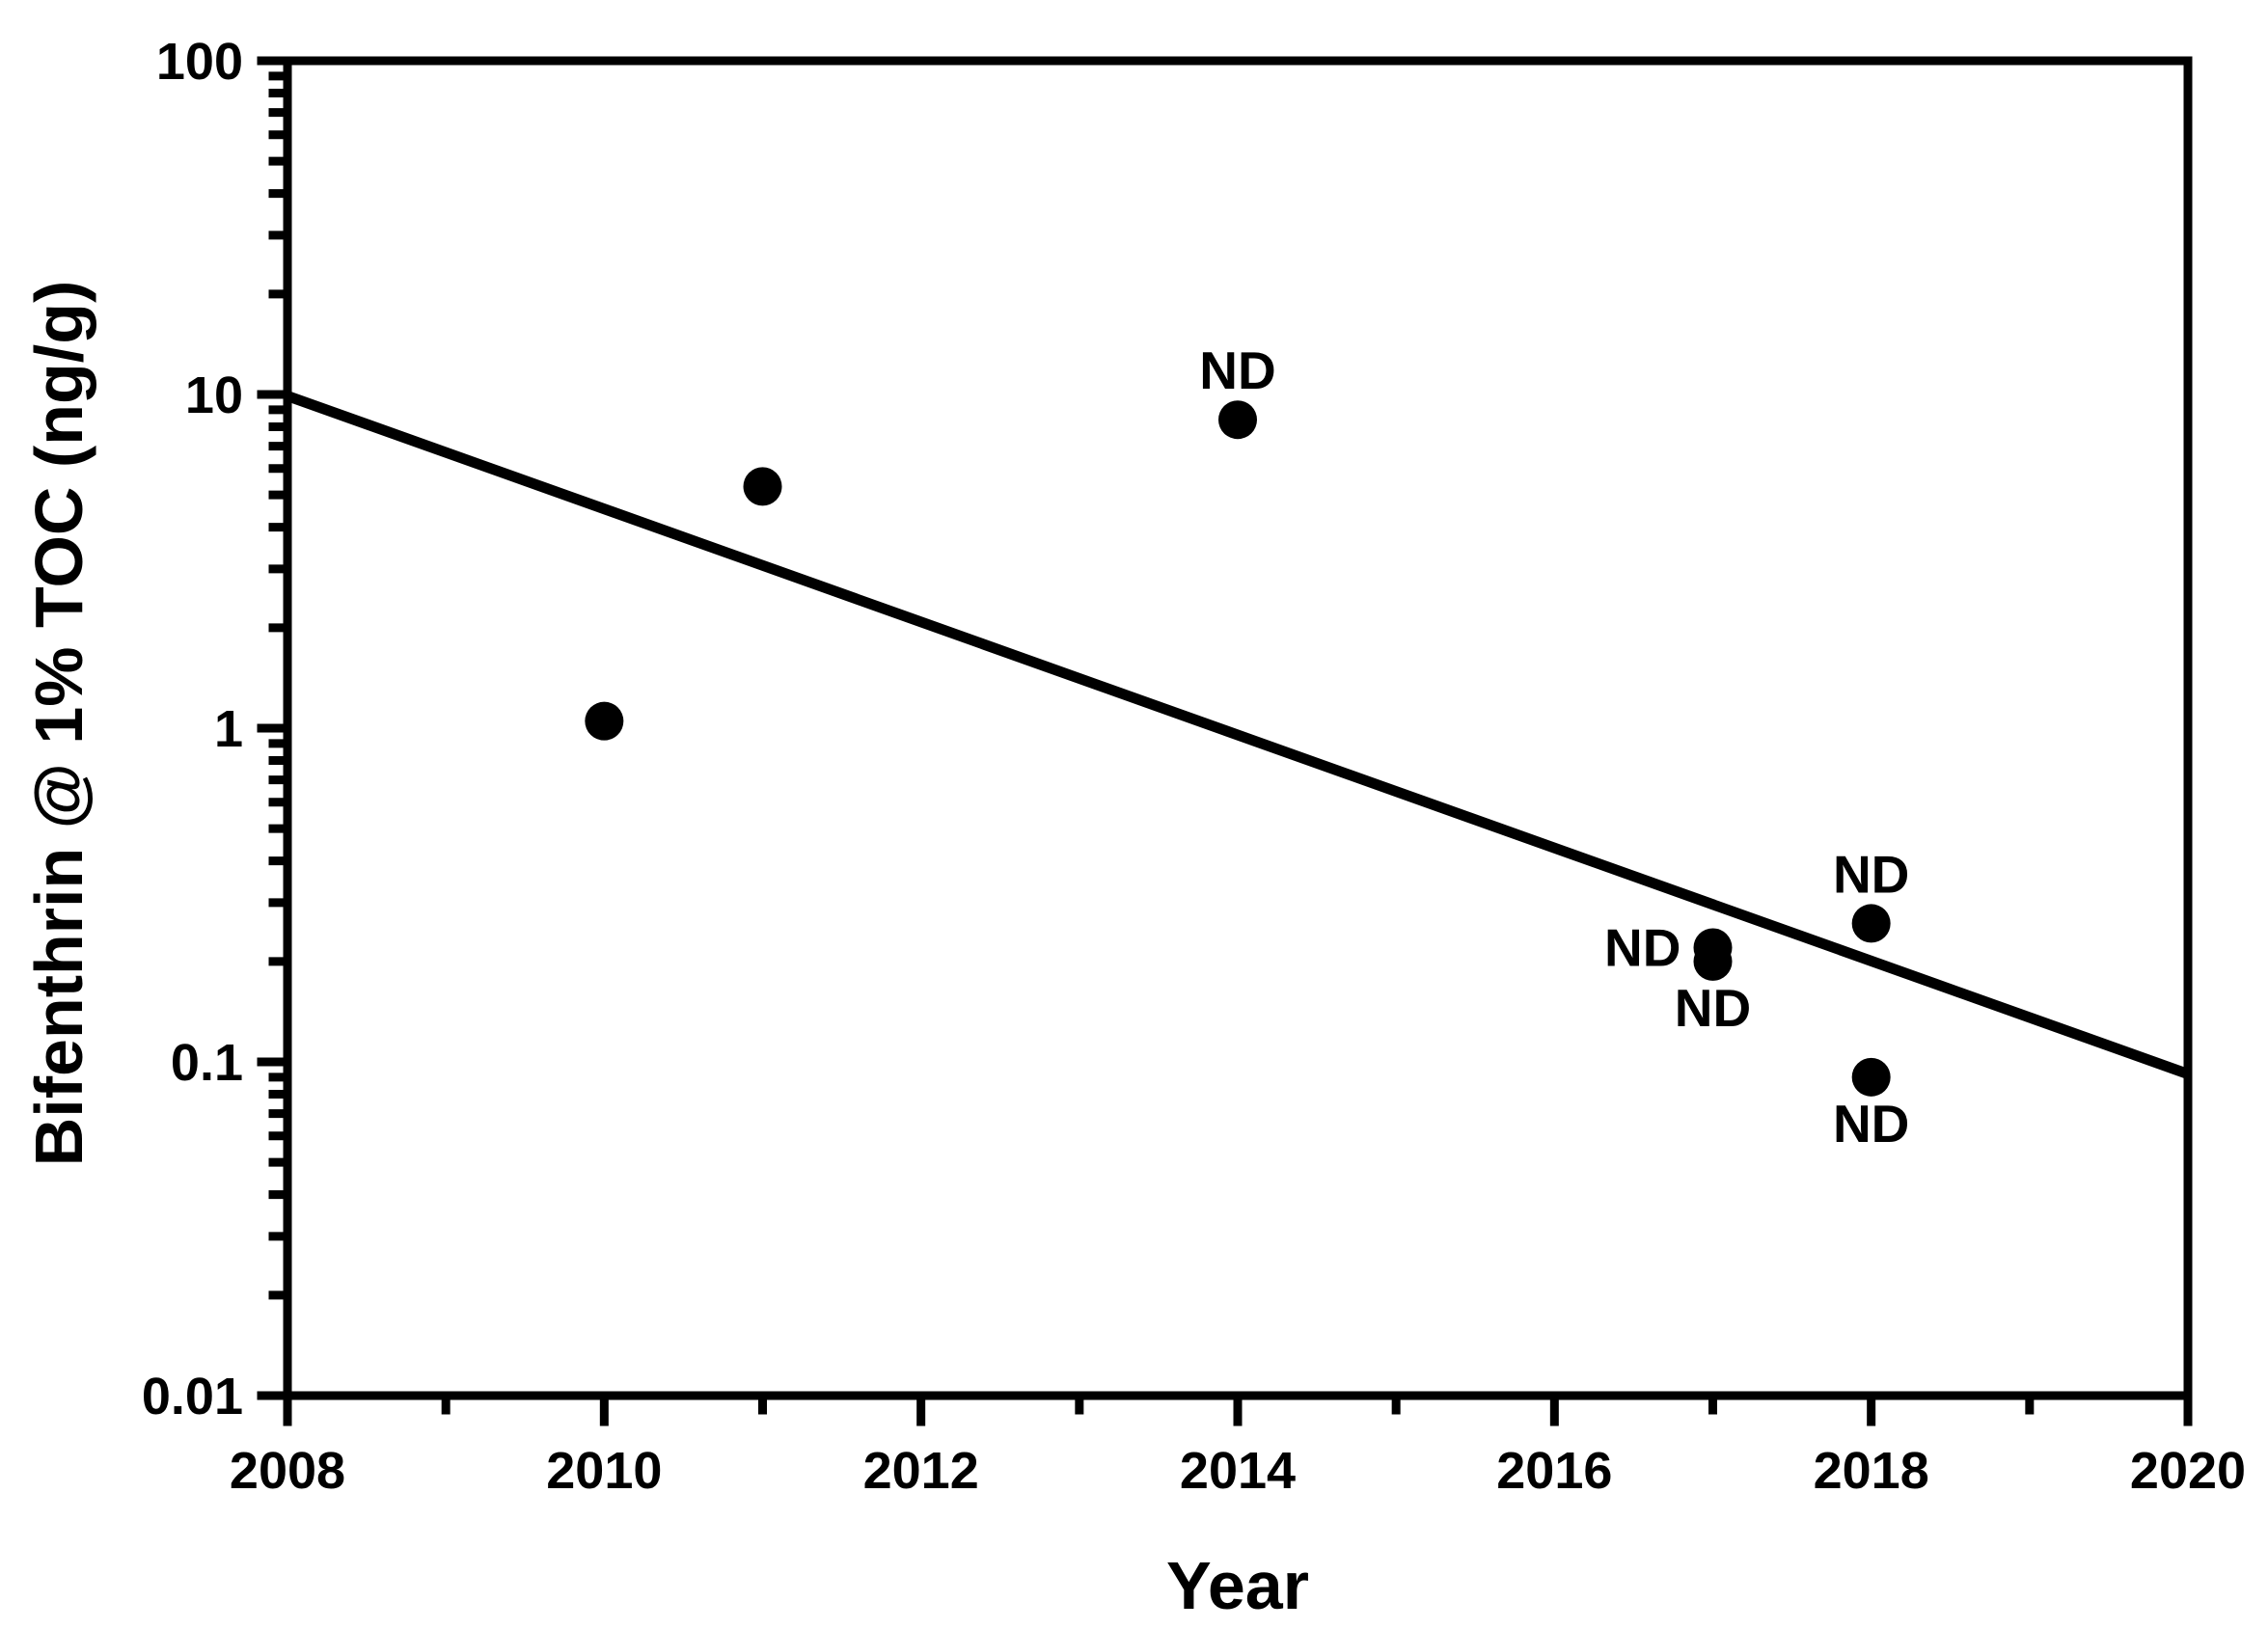 This screenshot has height=1629, width=2268. I want to click on x-tick-label: 2020, so click(2188, 1471).